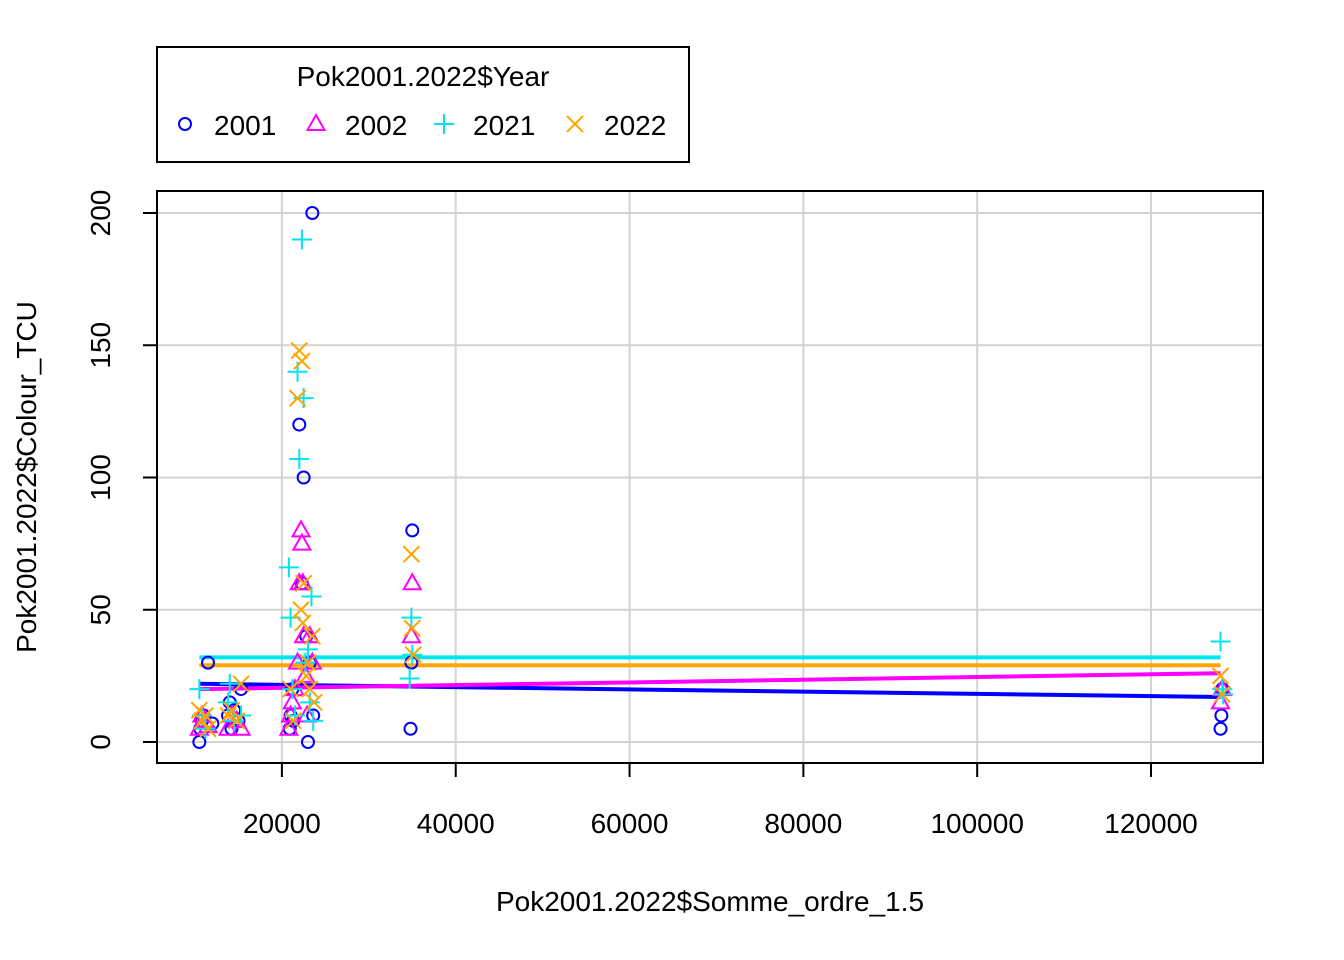  Describe the element at coordinates (444, 124) in the screenshot. I see `legend-symbol-2021` at that location.